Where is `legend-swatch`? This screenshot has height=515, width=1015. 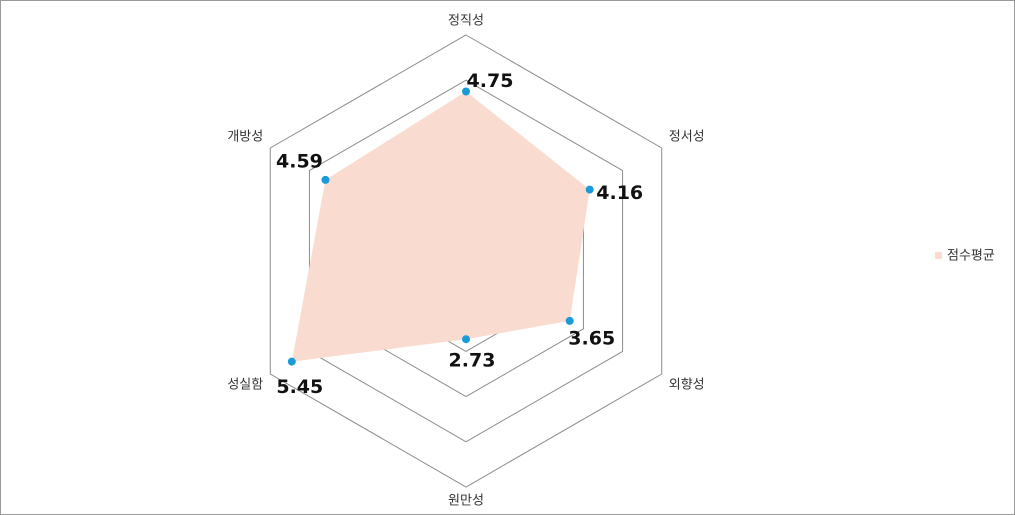 legend-swatch is located at coordinates (938, 255).